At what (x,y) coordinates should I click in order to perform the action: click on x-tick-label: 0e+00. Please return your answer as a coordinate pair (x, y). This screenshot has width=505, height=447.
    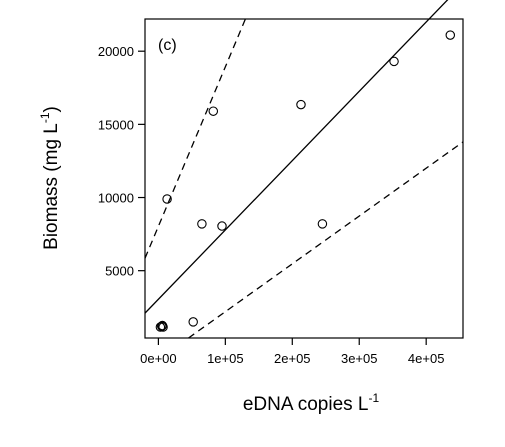
    Looking at the image, I should click on (158, 358).